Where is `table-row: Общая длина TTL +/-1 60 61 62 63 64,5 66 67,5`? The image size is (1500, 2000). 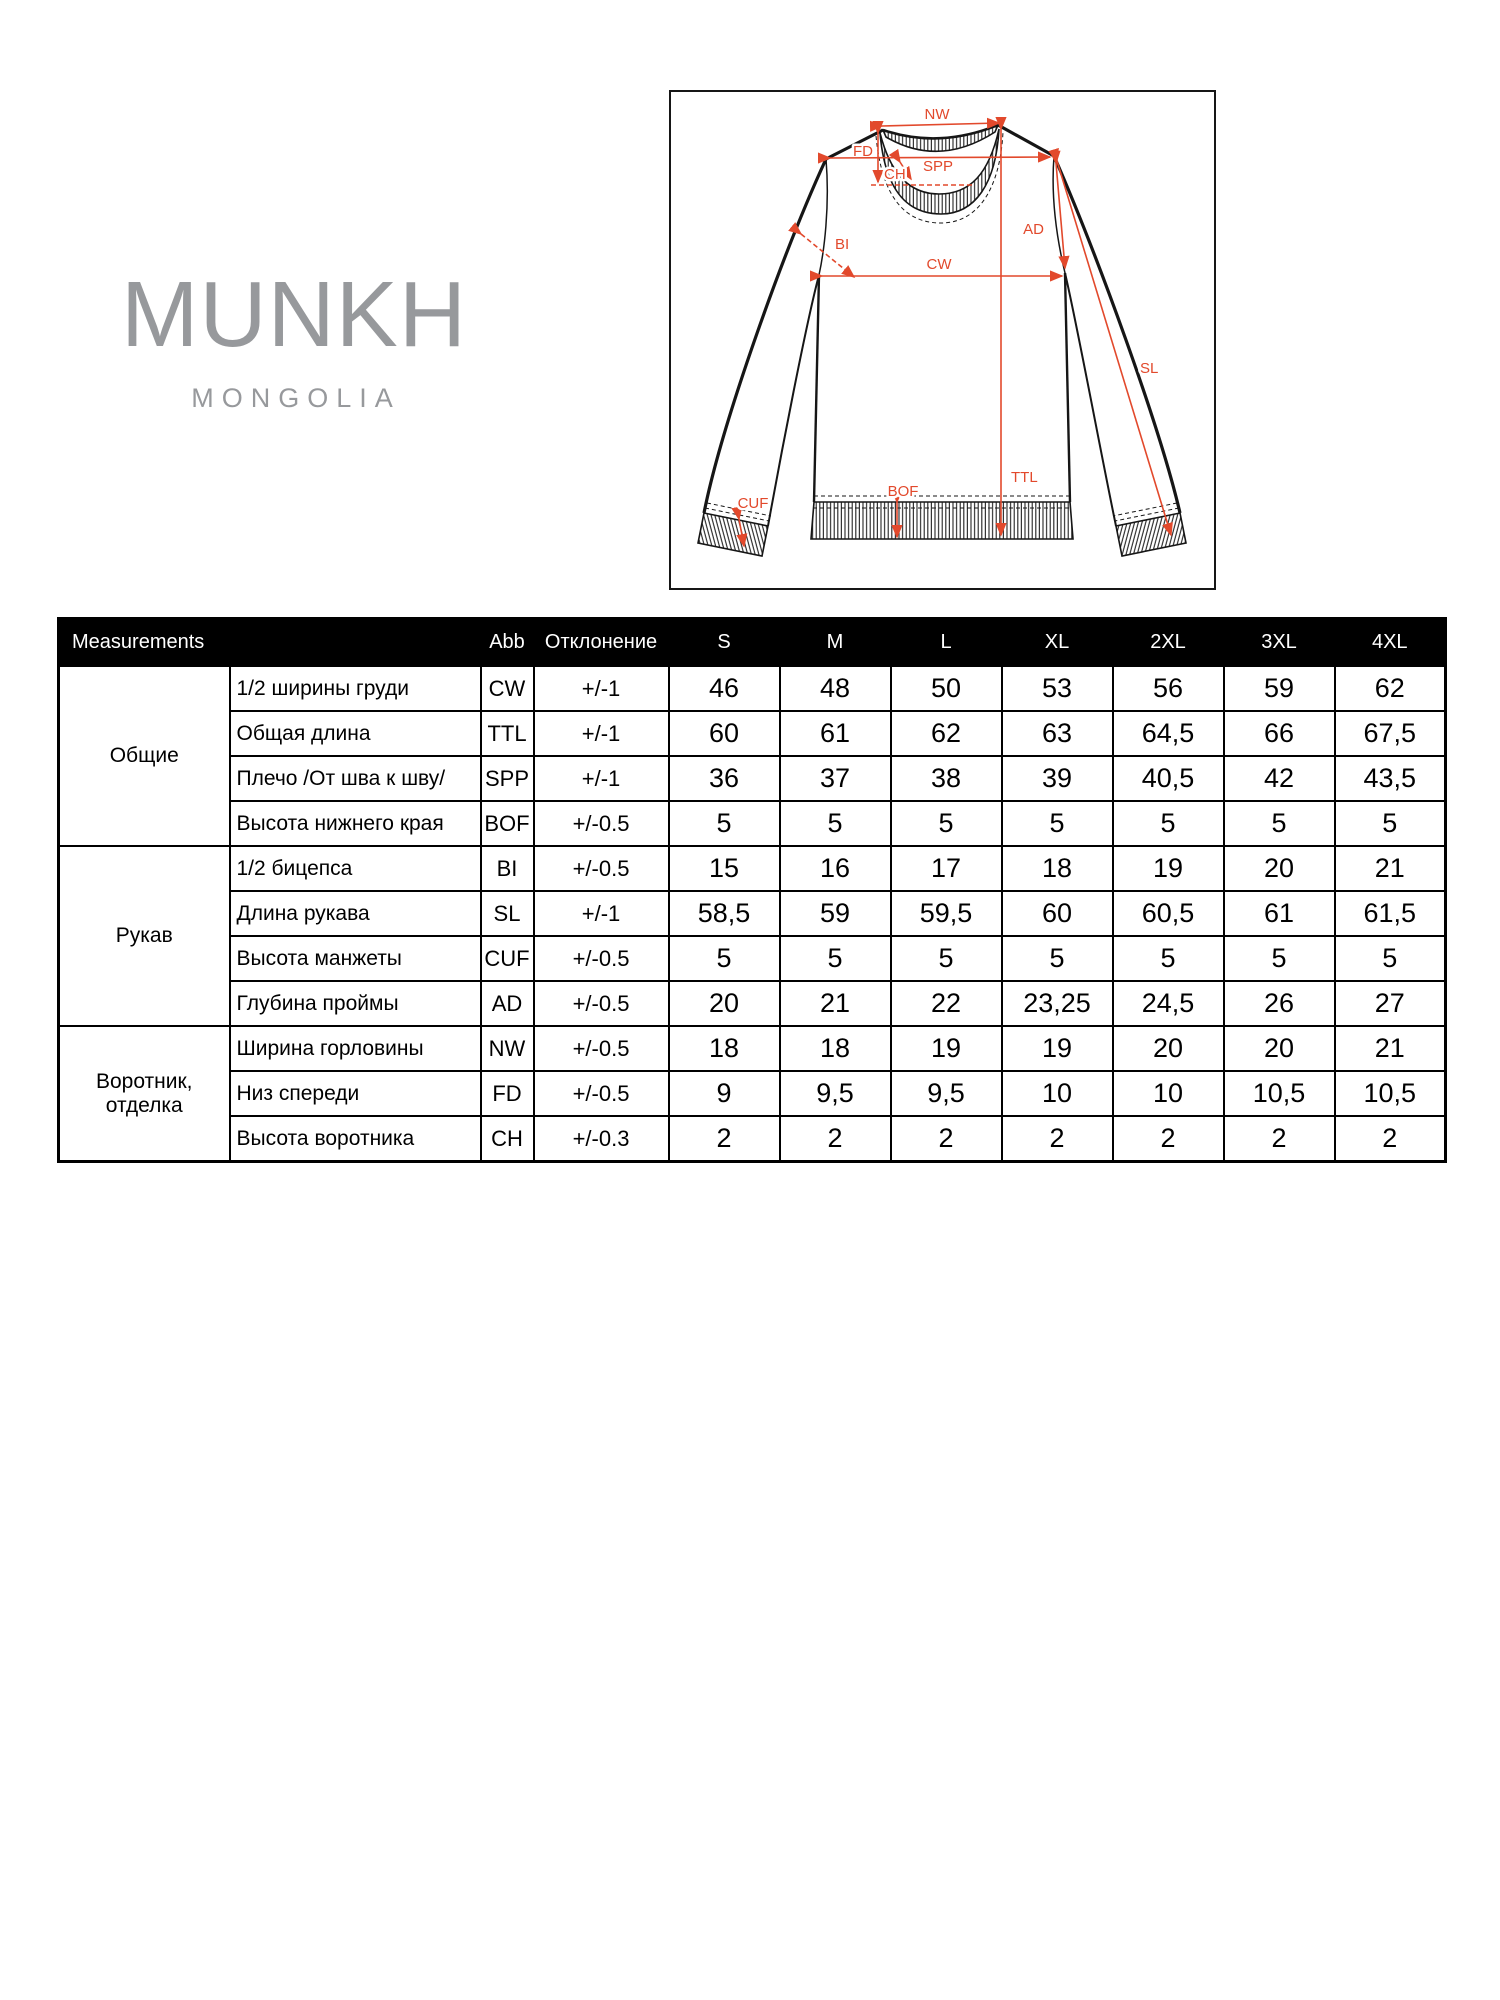
table-row: Общая длина TTL +/-1 60 61 62 63 64,5 66 67,5 is located at coordinates (753, 733).